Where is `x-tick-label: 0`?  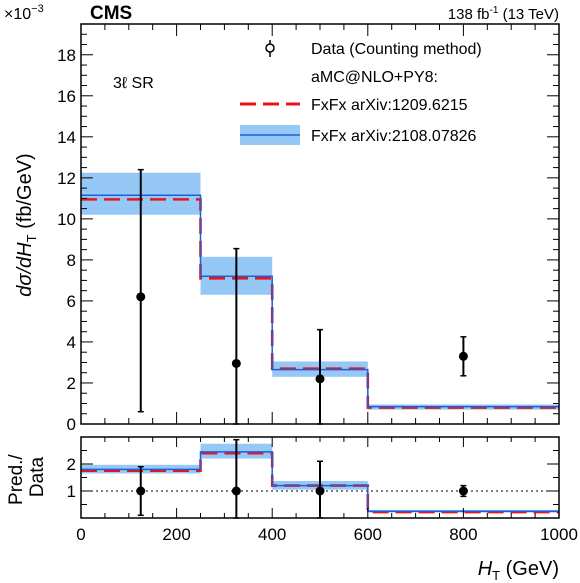 x-tick-label: 0 is located at coordinates (80, 534).